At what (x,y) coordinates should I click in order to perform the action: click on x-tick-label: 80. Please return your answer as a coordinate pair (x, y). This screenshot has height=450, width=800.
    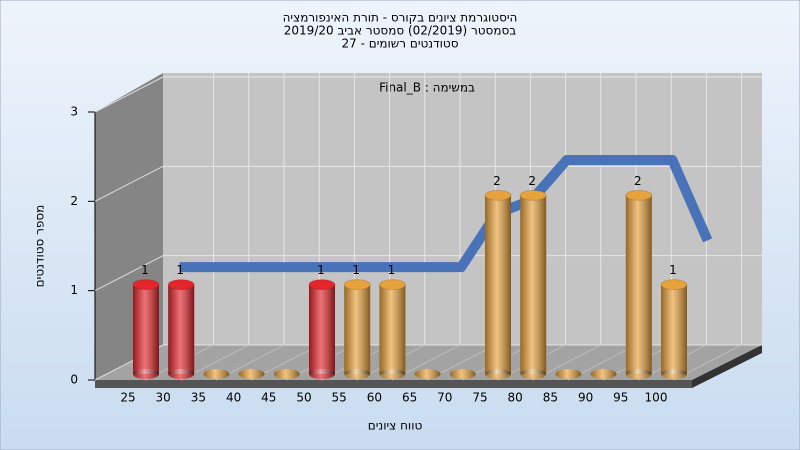
    Looking at the image, I should click on (515, 398).